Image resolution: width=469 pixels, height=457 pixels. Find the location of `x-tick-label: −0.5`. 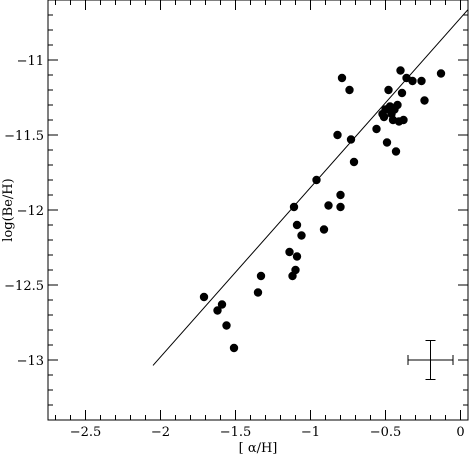

x-tick-label: −0.5 is located at coordinates (386, 432).